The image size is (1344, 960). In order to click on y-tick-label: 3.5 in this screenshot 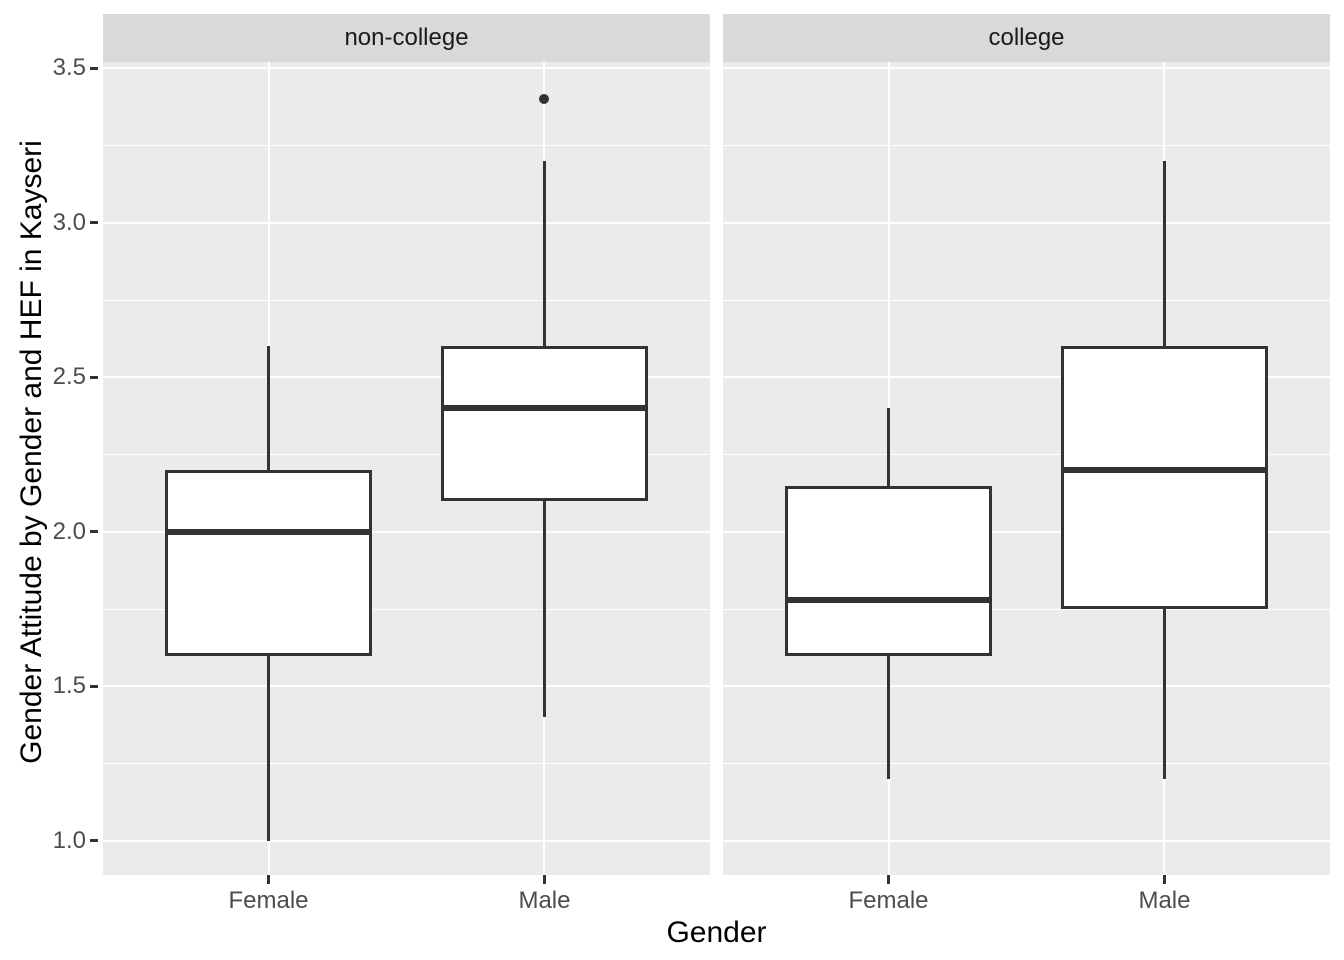, I will do `click(69, 68)`.